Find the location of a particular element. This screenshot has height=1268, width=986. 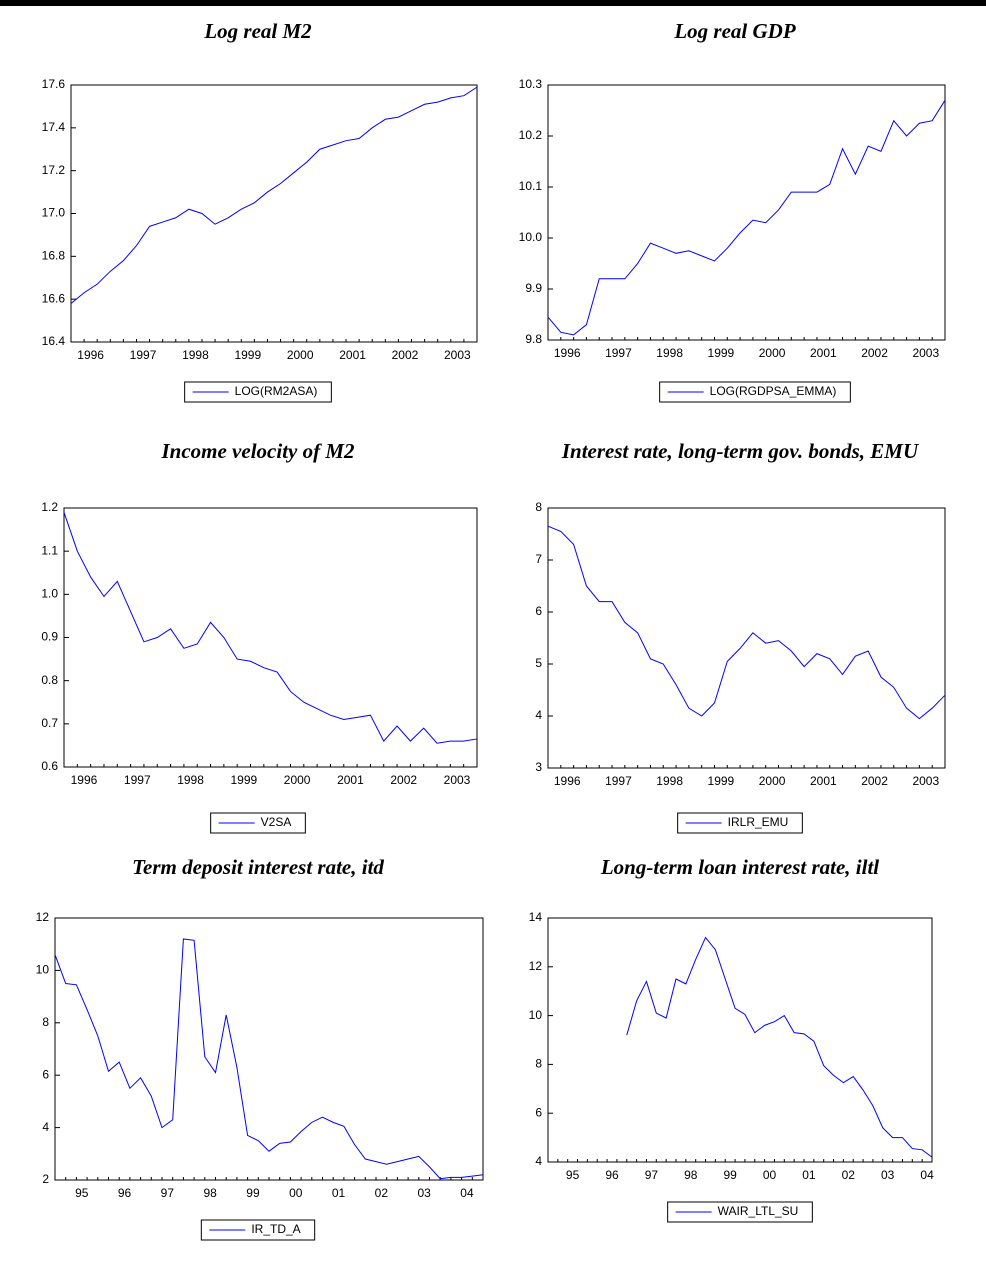

y-tick-label: 14 is located at coordinates (536, 917).